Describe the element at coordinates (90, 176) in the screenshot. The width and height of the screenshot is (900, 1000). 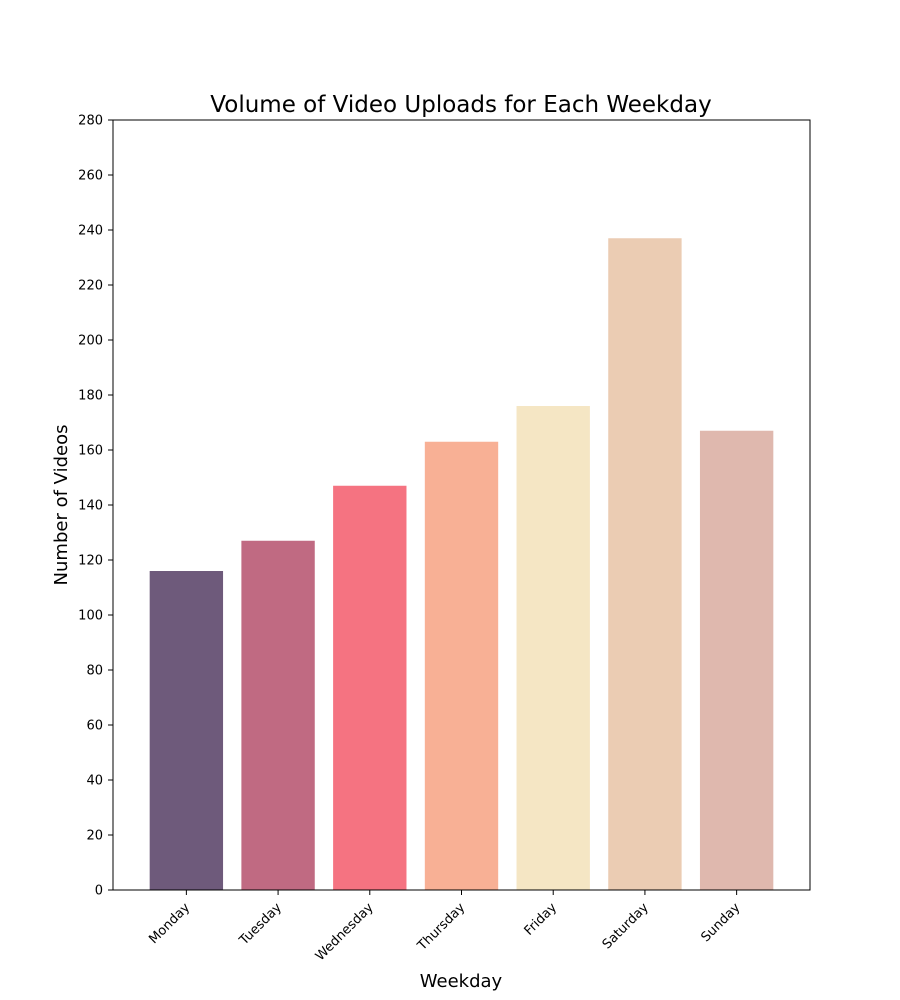
I see `y-tick-label-260: 260` at that location.